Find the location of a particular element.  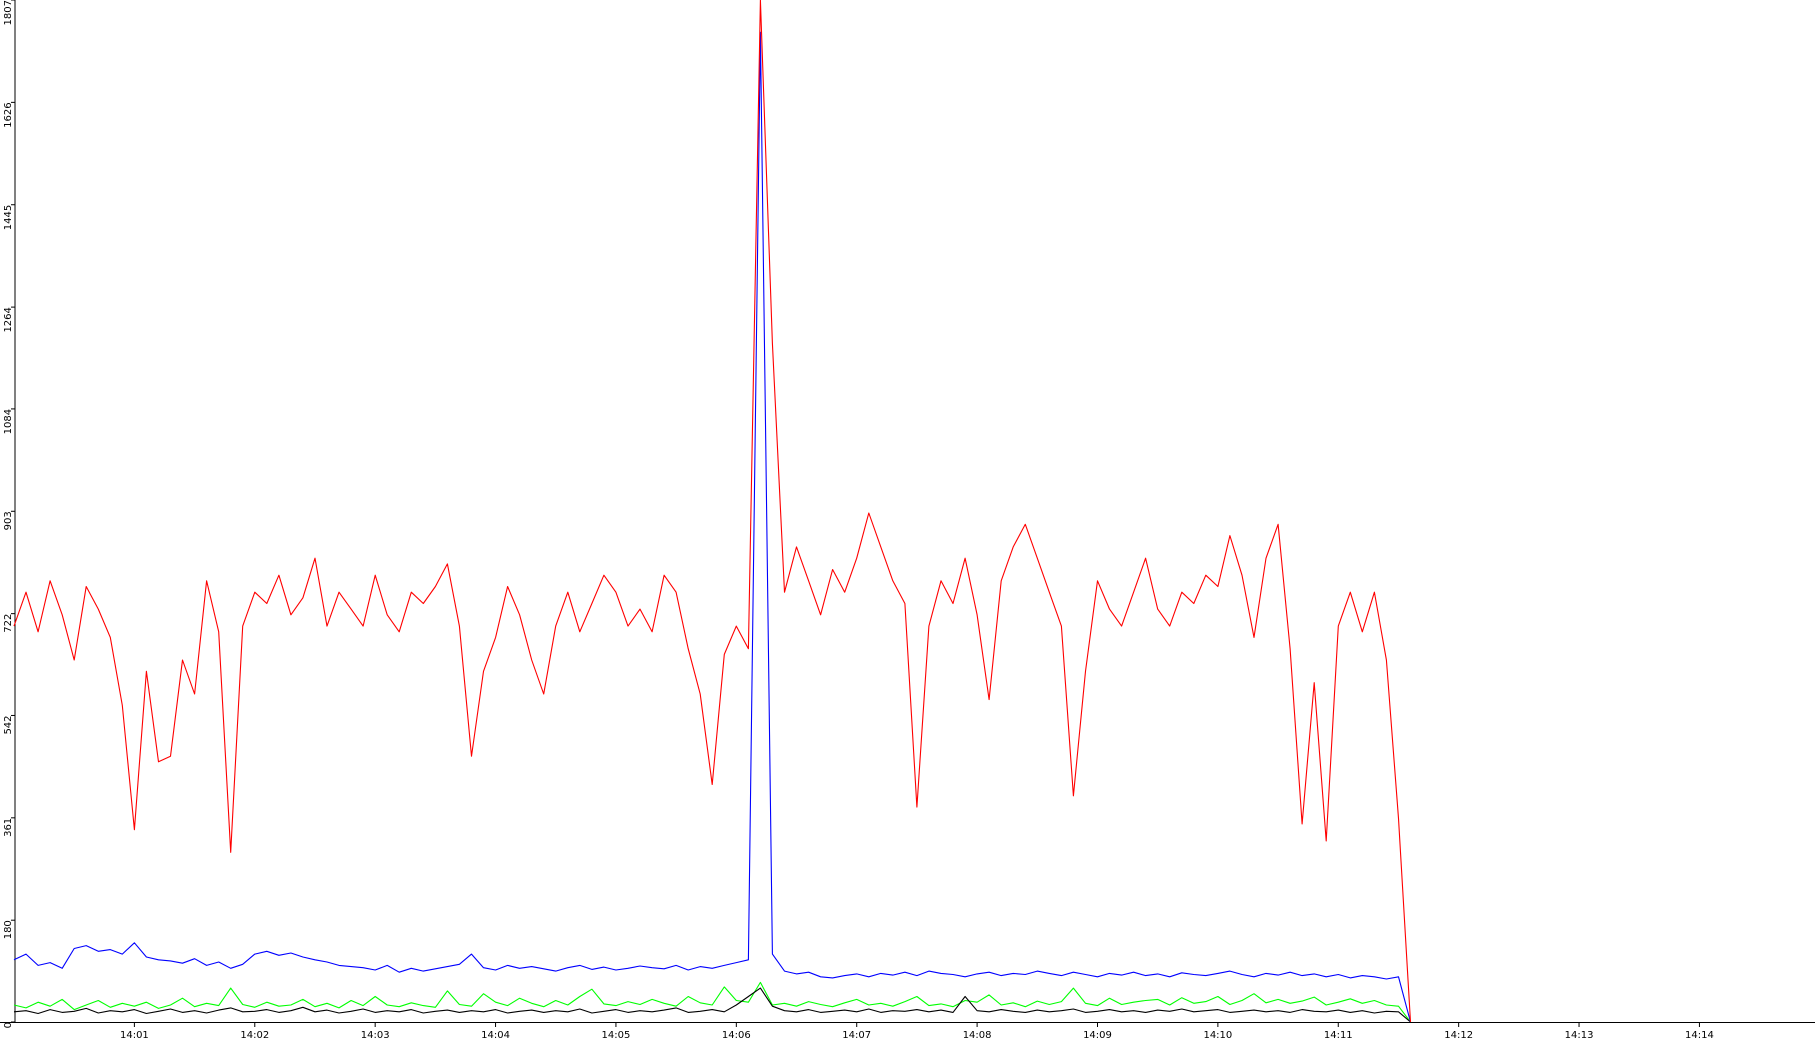

x-tick-label: 14:12 is located at coordinates (1458, 1034).